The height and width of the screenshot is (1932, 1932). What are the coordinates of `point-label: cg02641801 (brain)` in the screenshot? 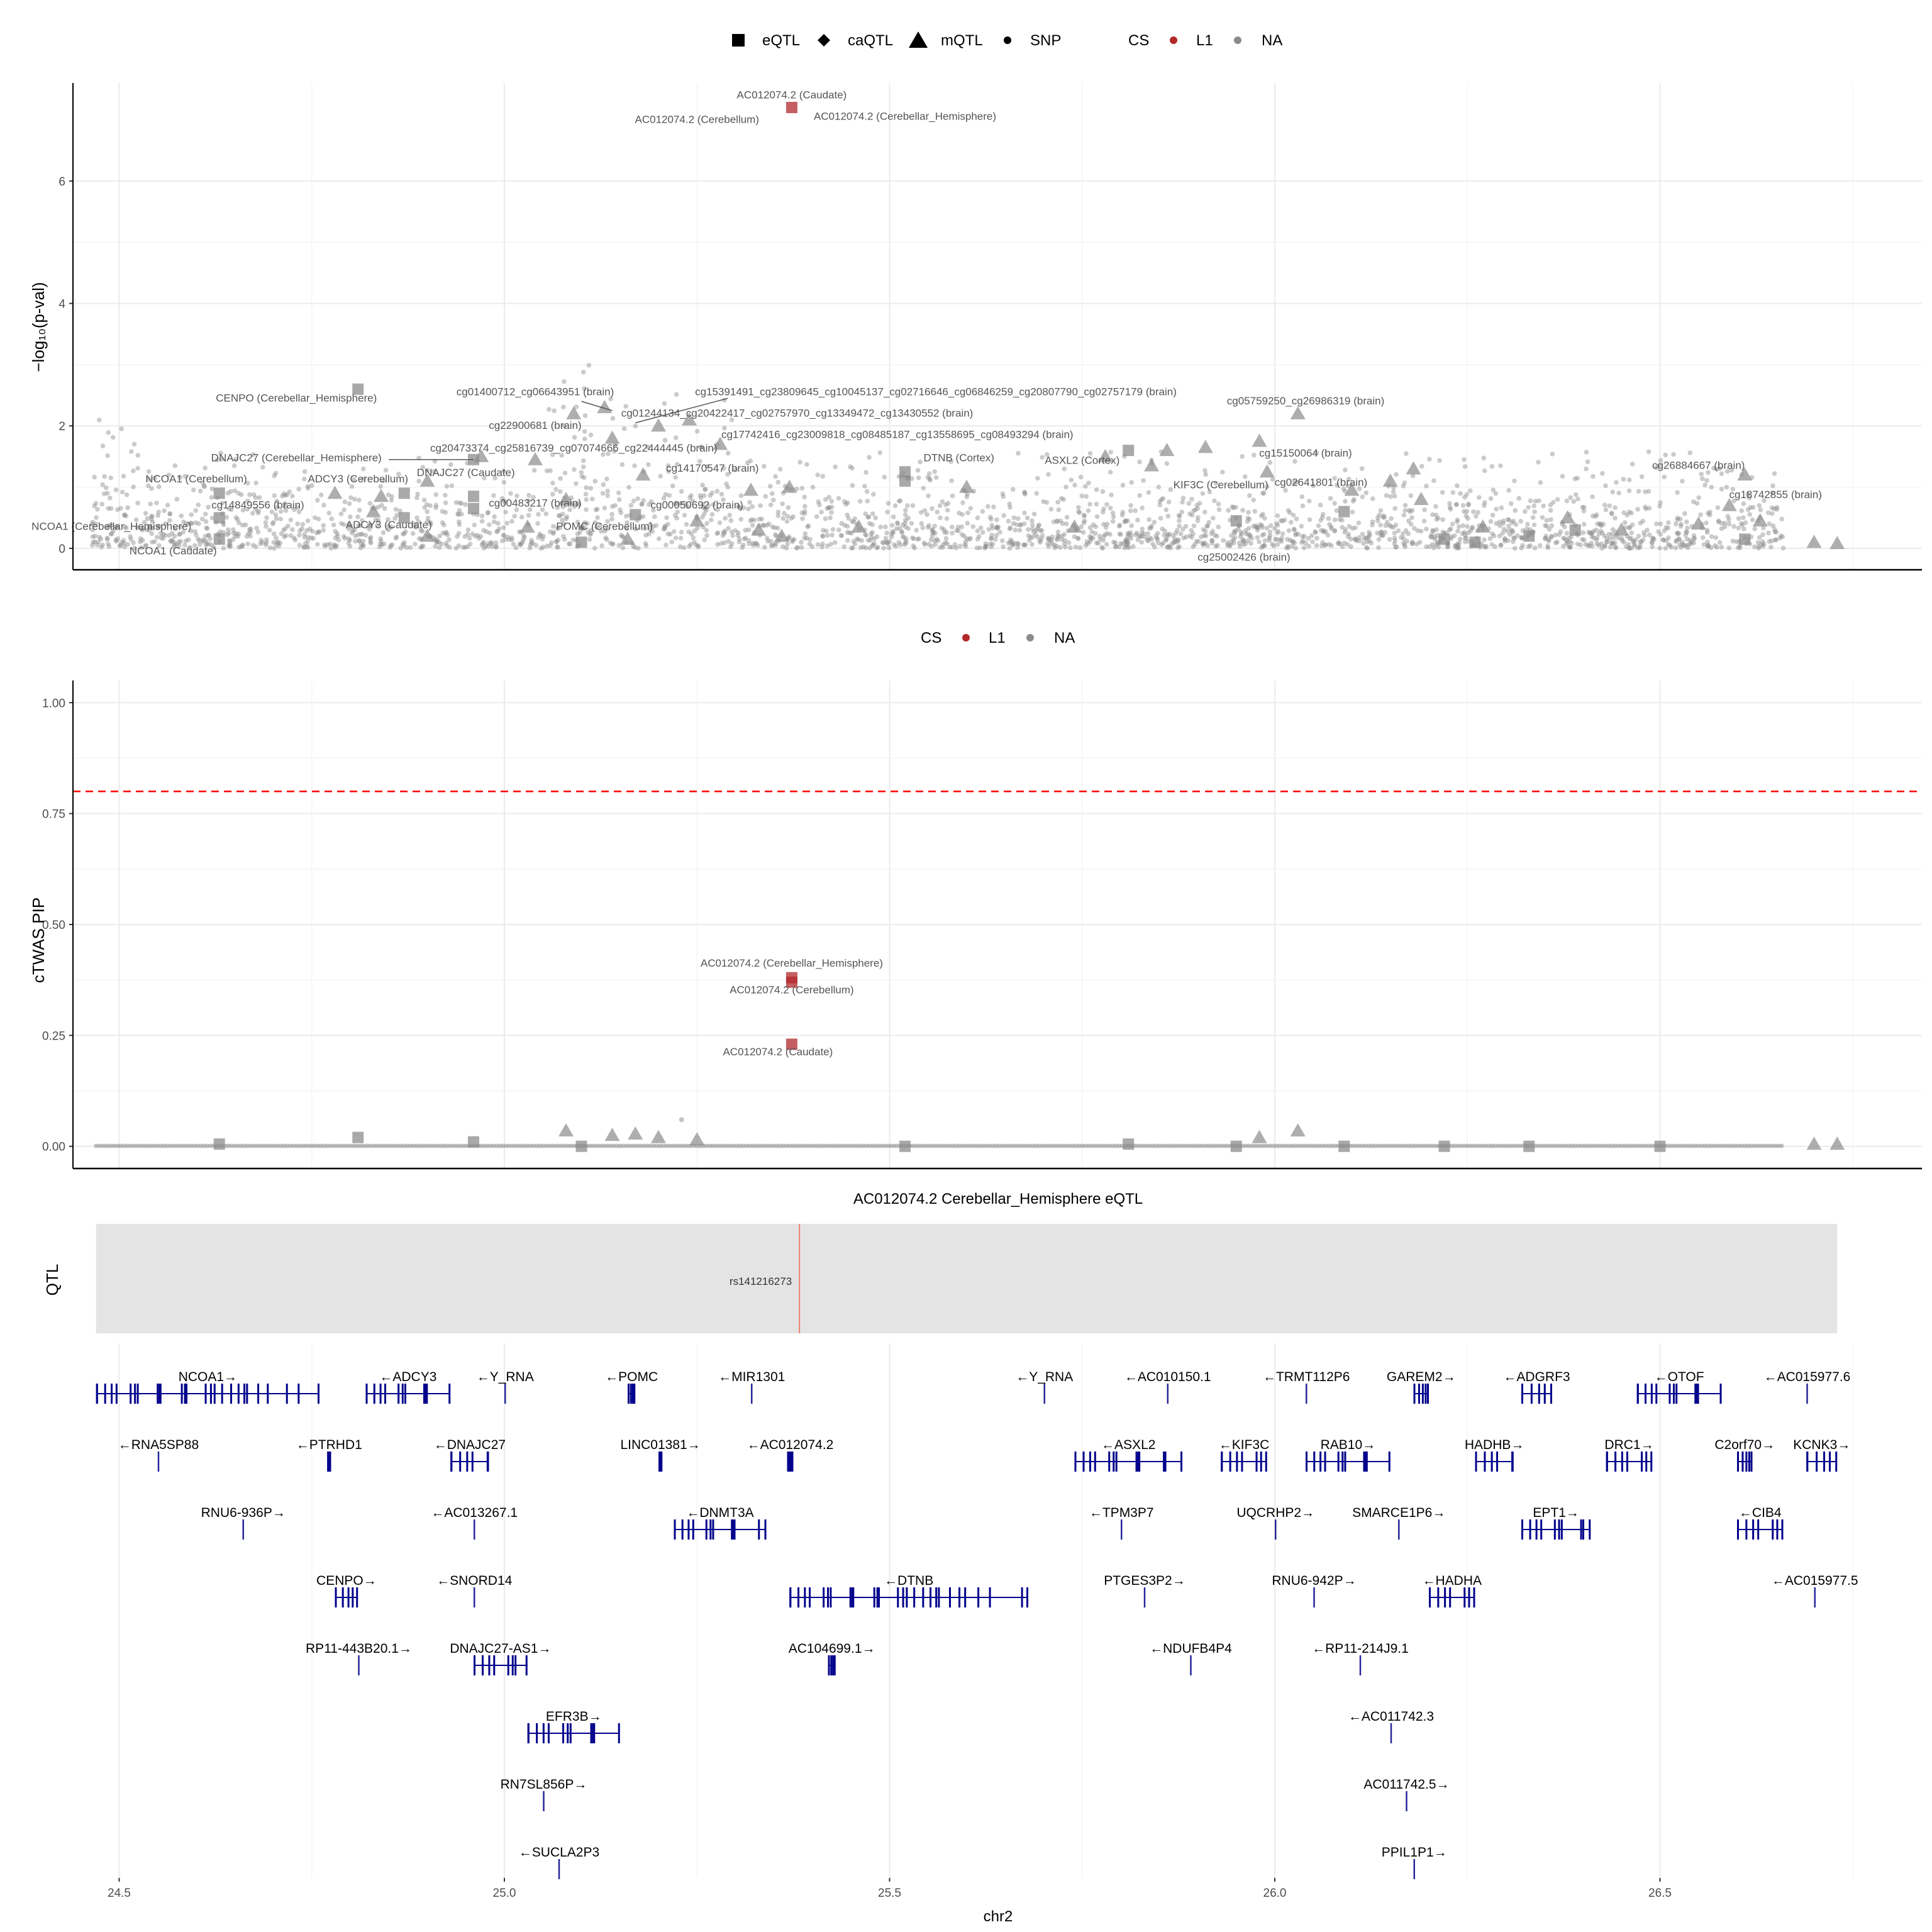 It's located at (1321, 483).